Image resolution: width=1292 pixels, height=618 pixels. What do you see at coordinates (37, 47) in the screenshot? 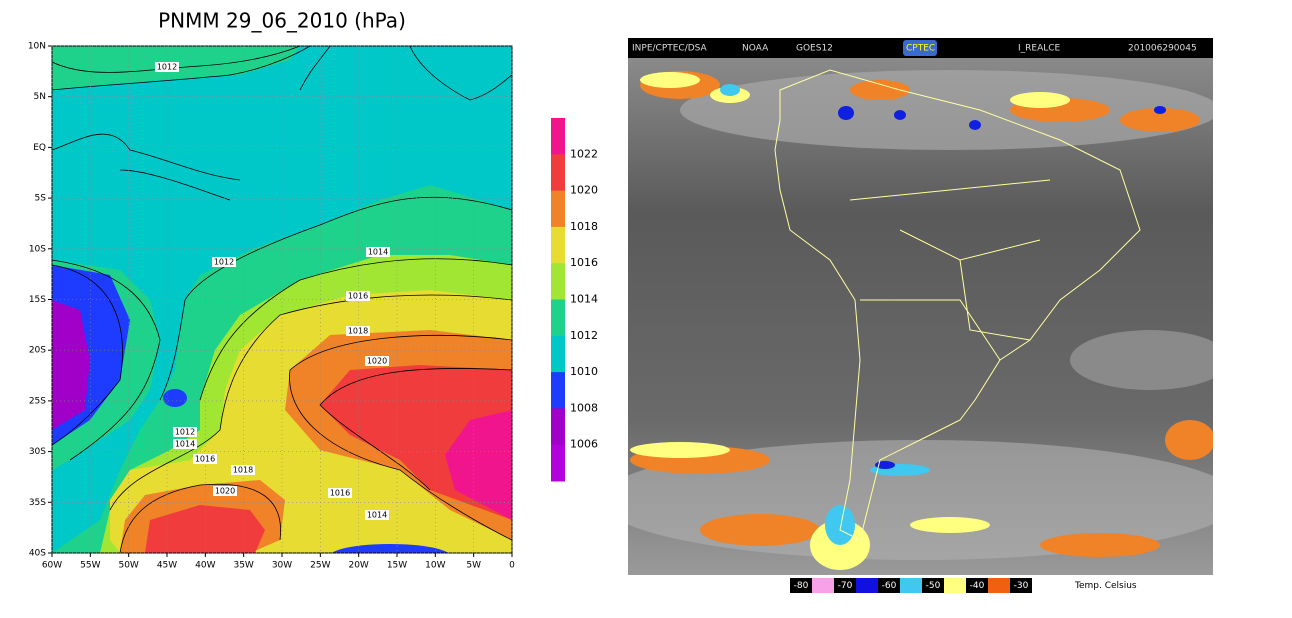
I see `lat-label: 10N` at bounding box center [37, 47].